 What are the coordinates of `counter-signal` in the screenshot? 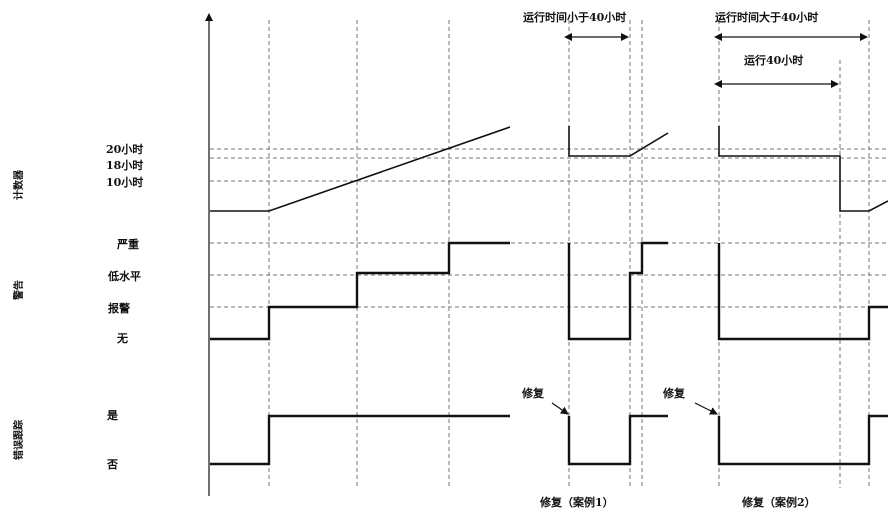 It's located at (549, 169).